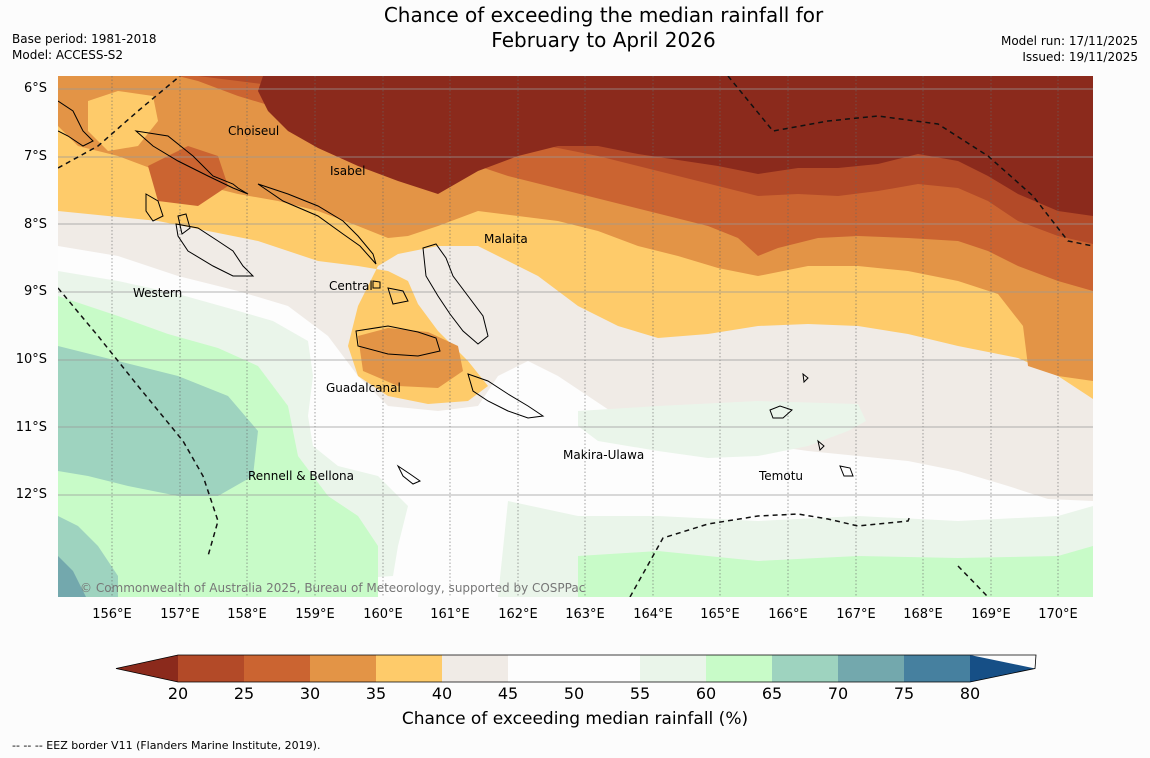 The height and width of the screenshot is (758, 1150). I want to click on meta-left: Base period: 1981-2018 Model: ACCESS-S2, so click(84, 47).